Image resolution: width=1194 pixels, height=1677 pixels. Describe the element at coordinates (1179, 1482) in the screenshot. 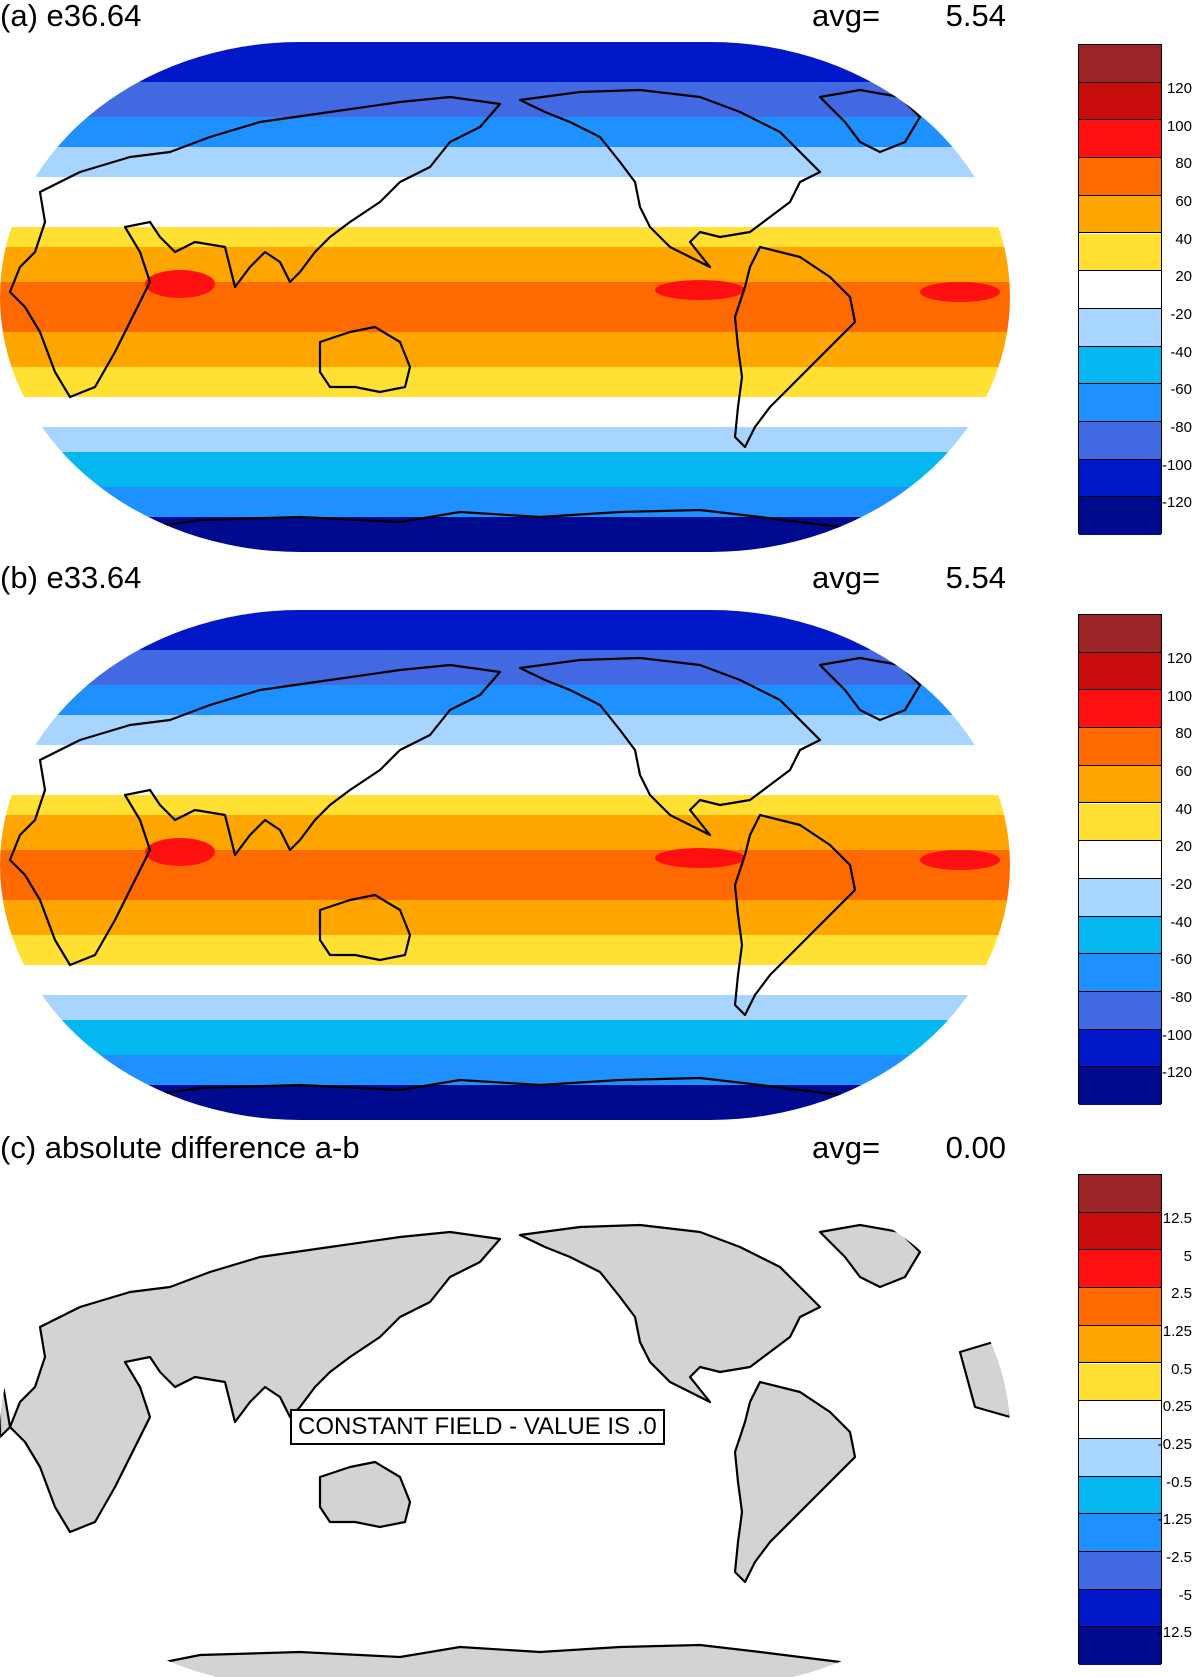

I see `colorbar-label: -0.5` at that location.